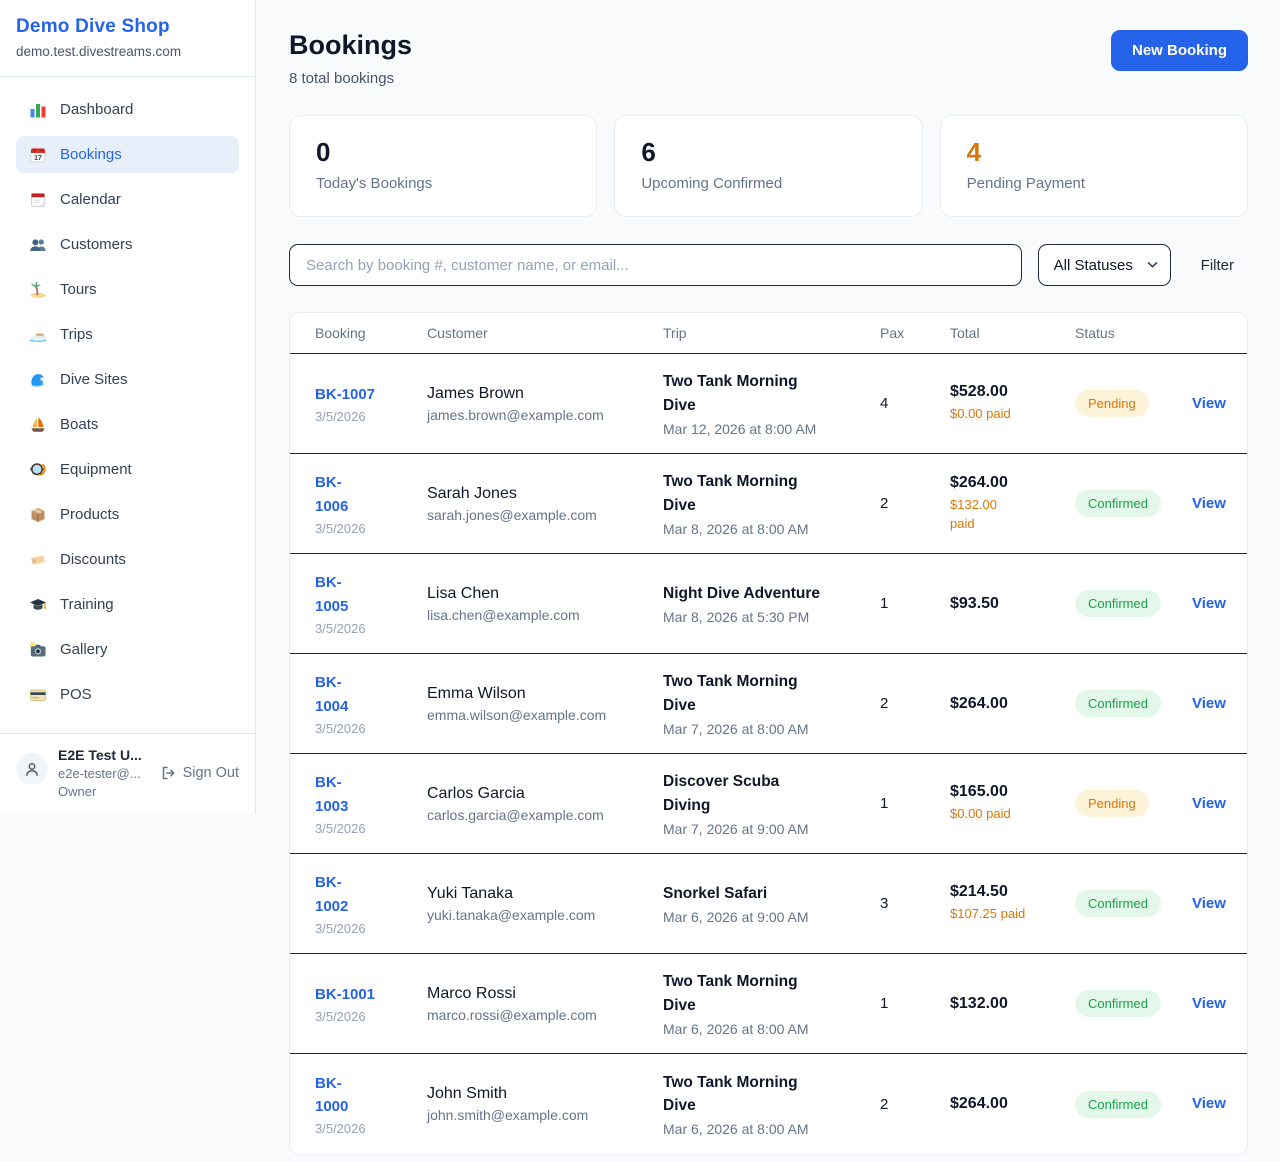 The height and width of the screenshot is (1162, 1280). What do you see at coordinates (463, 593) in the screenshot?
I see `customer-name: Lisa Chen` at bounding box center [463, 593].